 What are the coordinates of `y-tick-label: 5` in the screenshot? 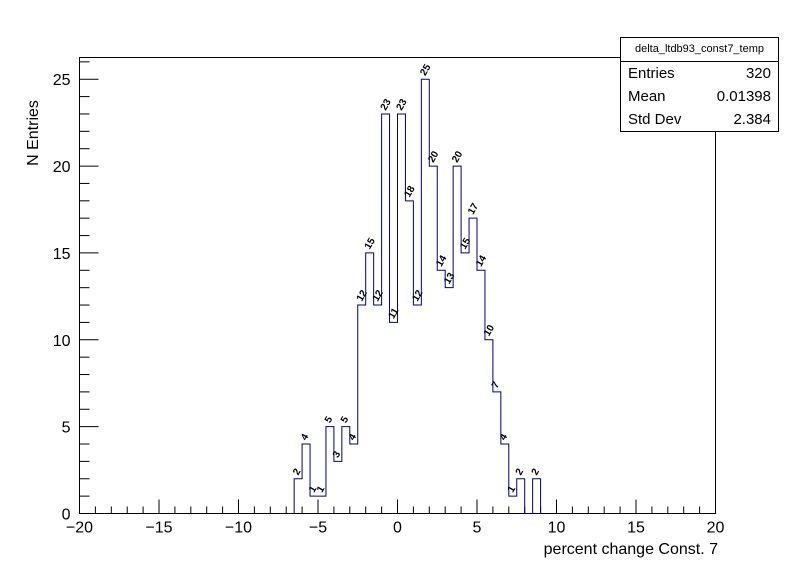 It's located at (66, 428).